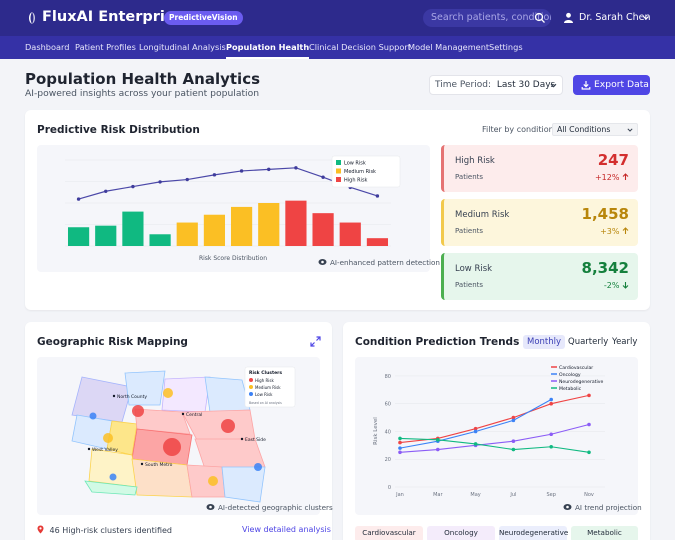 This screenshot has width=675, height=540. What do you see at coordinates (469, 231) in the screenshot?
I see `risk-card-sub: Patients` at bounding box center [469, 231].